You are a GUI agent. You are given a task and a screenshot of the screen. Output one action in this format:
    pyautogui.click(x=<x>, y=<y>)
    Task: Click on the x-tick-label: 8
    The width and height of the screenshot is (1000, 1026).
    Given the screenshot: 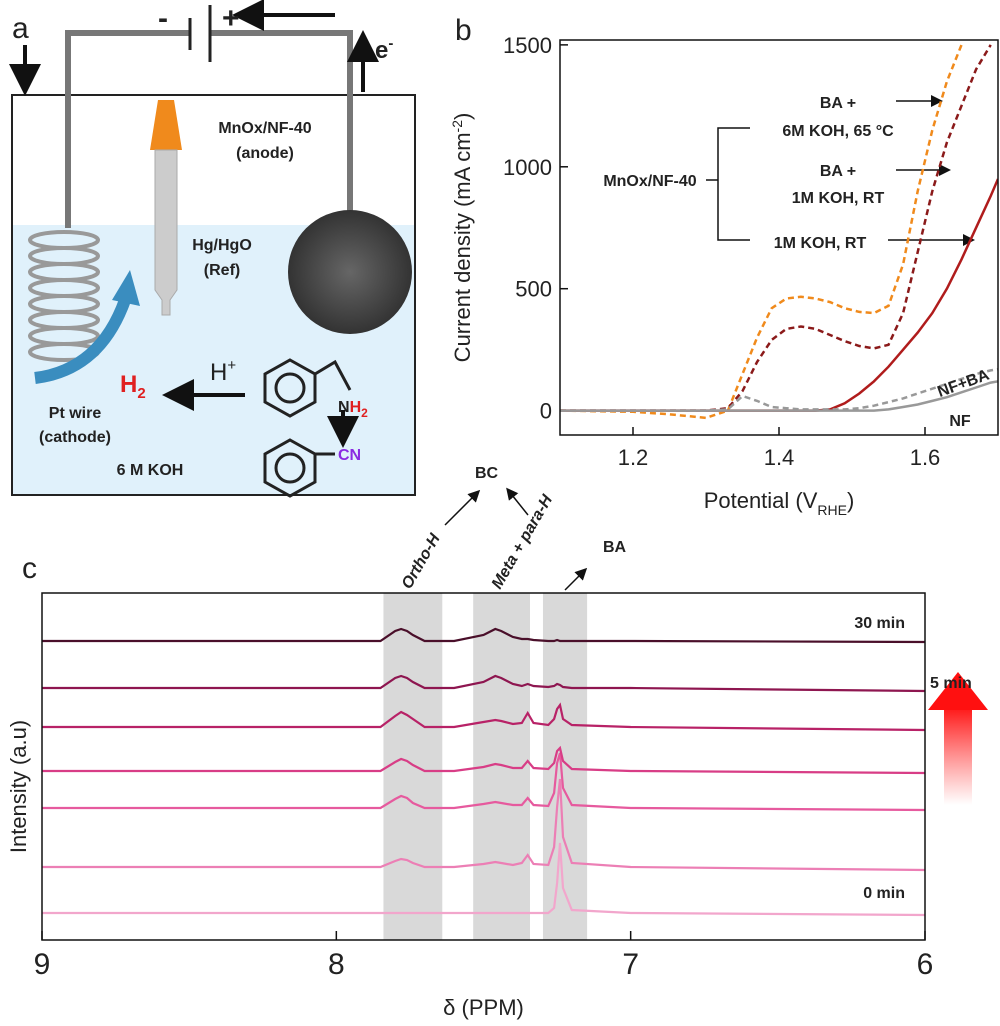 What is the action you would take?
    pyautogui.click(x=336, y=964)
    